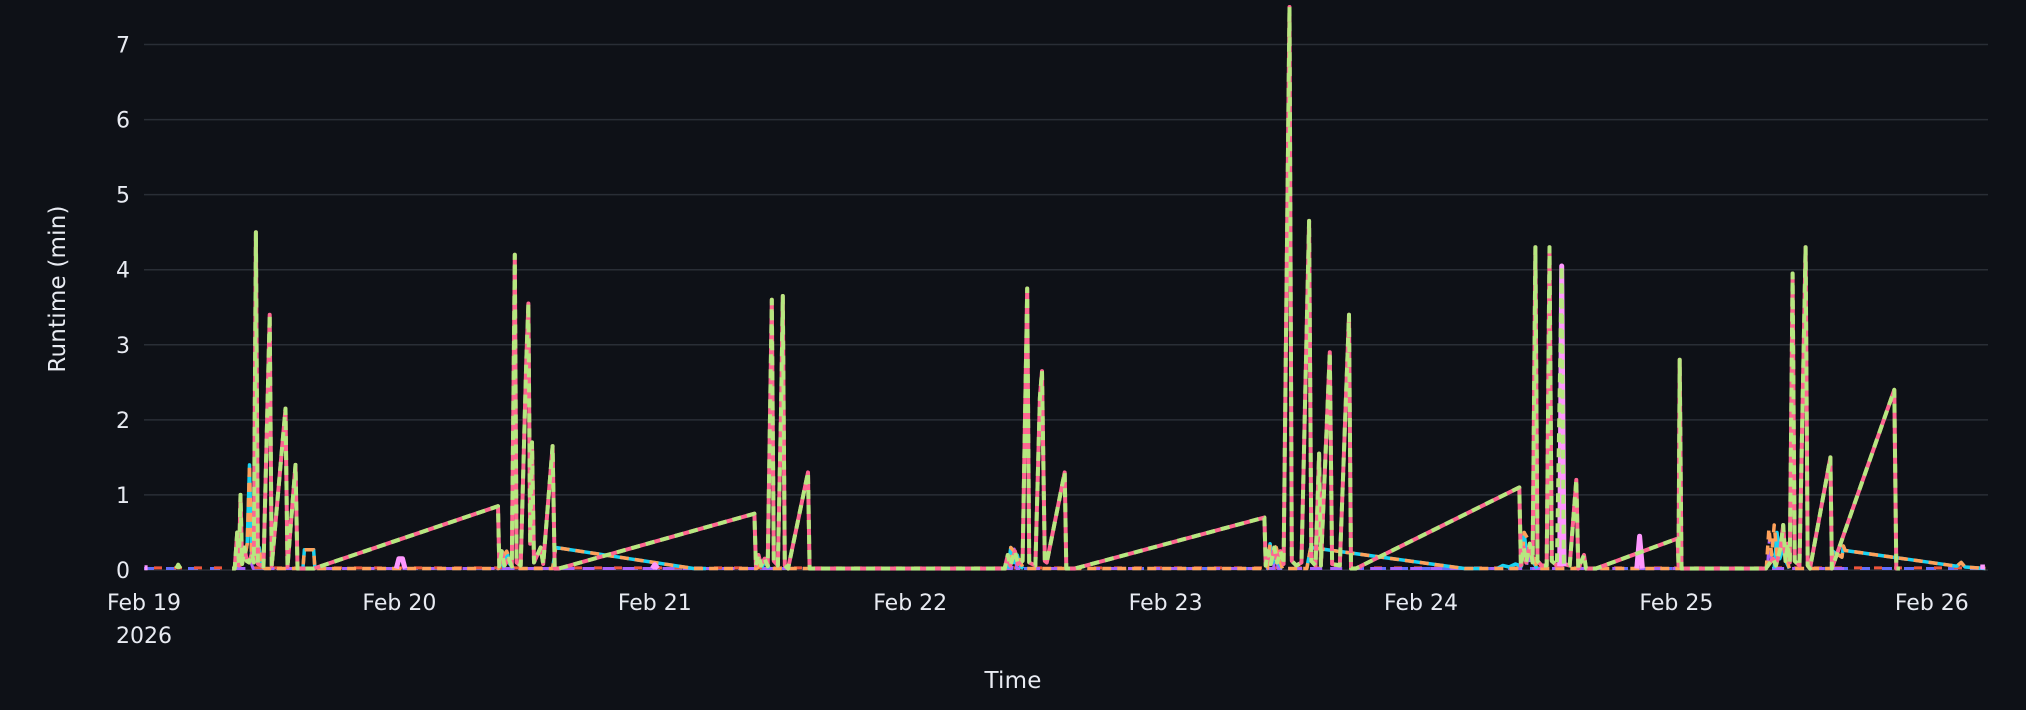 The width and height of the screenshot is (2026, 710). What do you see at coordinates (123, 121) in the screenshot?
I see `y-tick-label: 6` at bounding box center [123, 121].